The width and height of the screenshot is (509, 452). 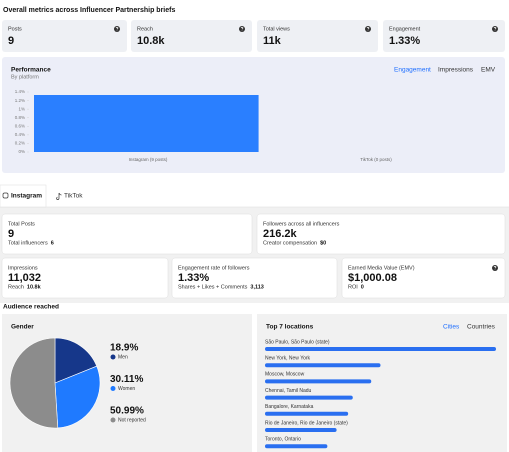 What do you see at coordinates (124, 348) in the screenshot?
I see `legend-value: 18.9%` at bounding box center [124, 348].